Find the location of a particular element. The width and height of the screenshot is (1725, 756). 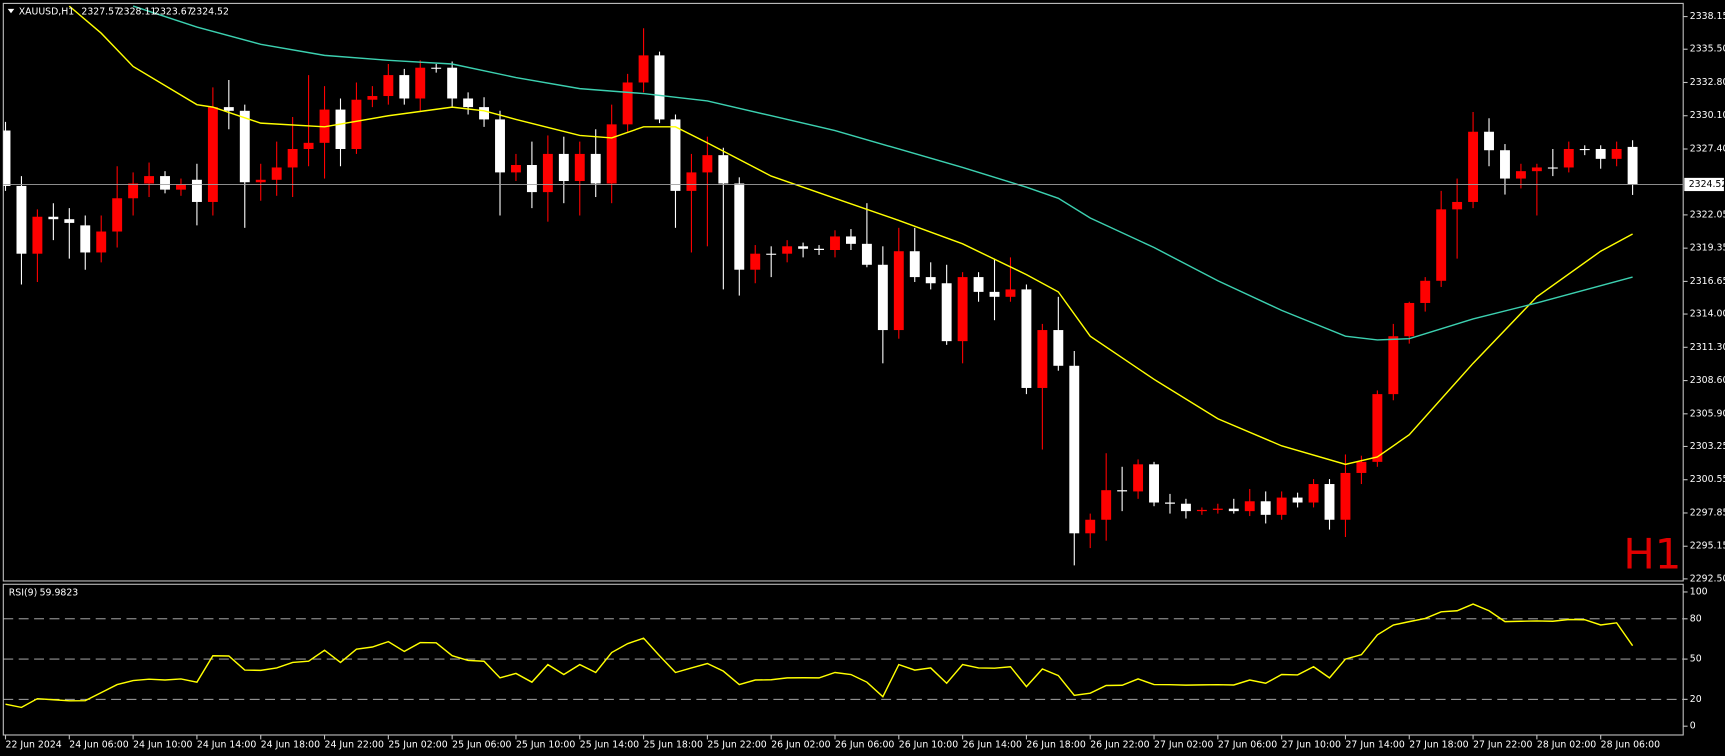

x-tick-label: 27 Jun 22:00 is located at coordinates (1502, 744).